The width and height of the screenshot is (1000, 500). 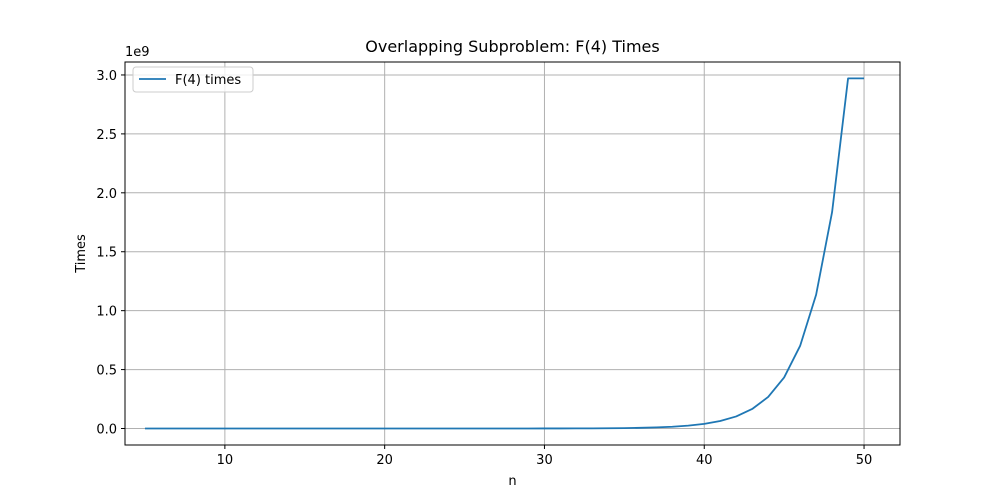 I want to click on y-tick-label: 2.0, so click(x=106, y=194).